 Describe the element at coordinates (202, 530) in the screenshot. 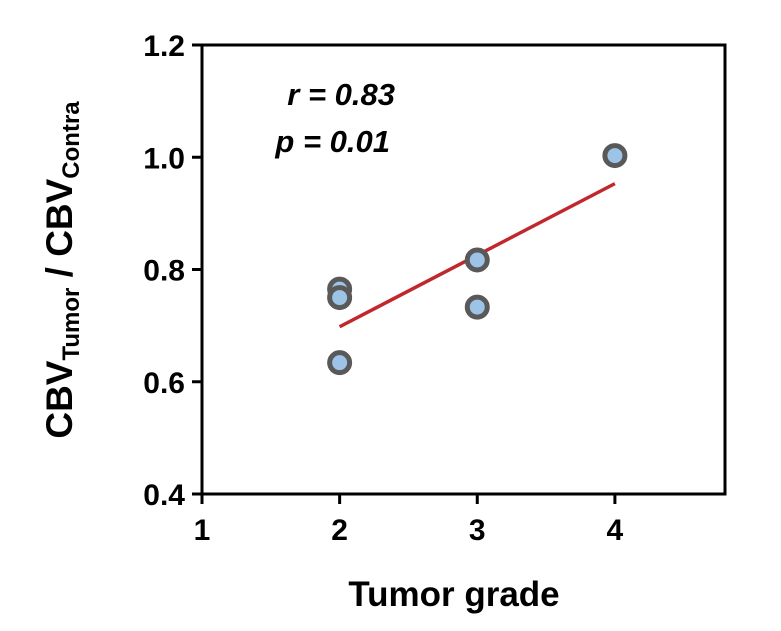

I see `x-tick-label: 1` at that location.